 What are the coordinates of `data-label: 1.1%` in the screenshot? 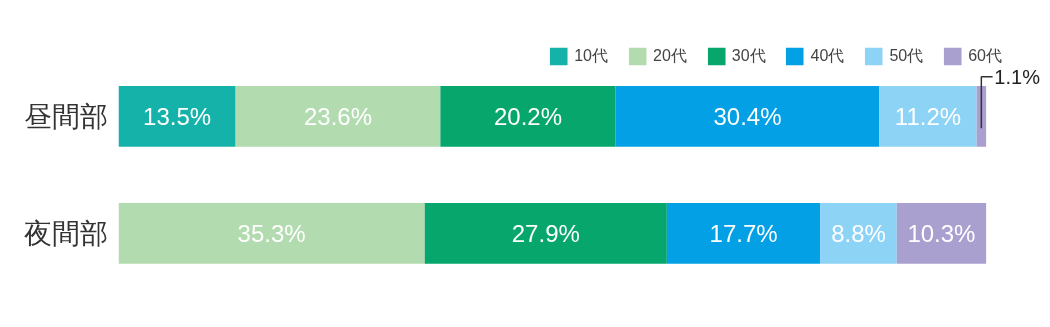 It's located at (1017, 76).